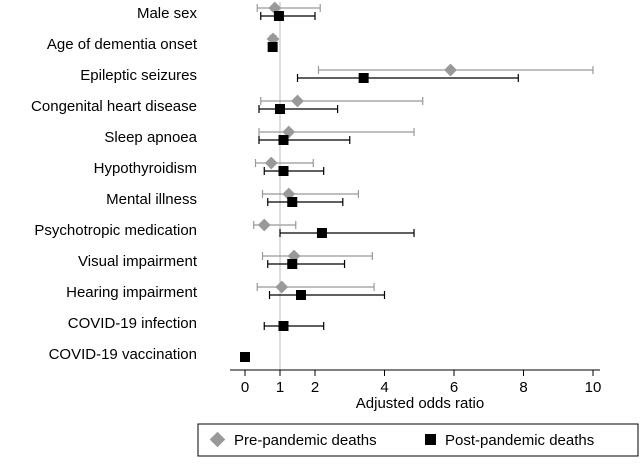 This screenshot has width=640, height=466. I want to click on x-tick-label: 1, so click(280, 387).